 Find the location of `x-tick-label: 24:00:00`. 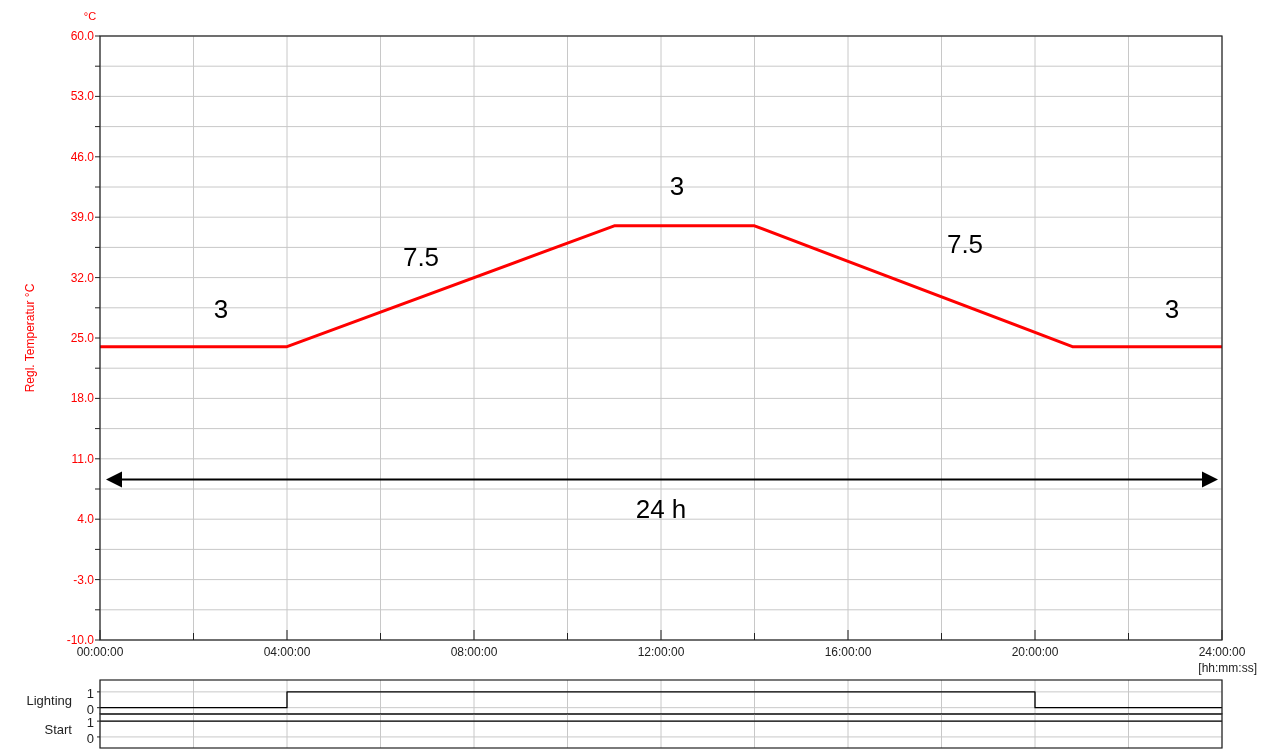

x-tick-label: 24:00:00 is located at coordinates (1222, 652).